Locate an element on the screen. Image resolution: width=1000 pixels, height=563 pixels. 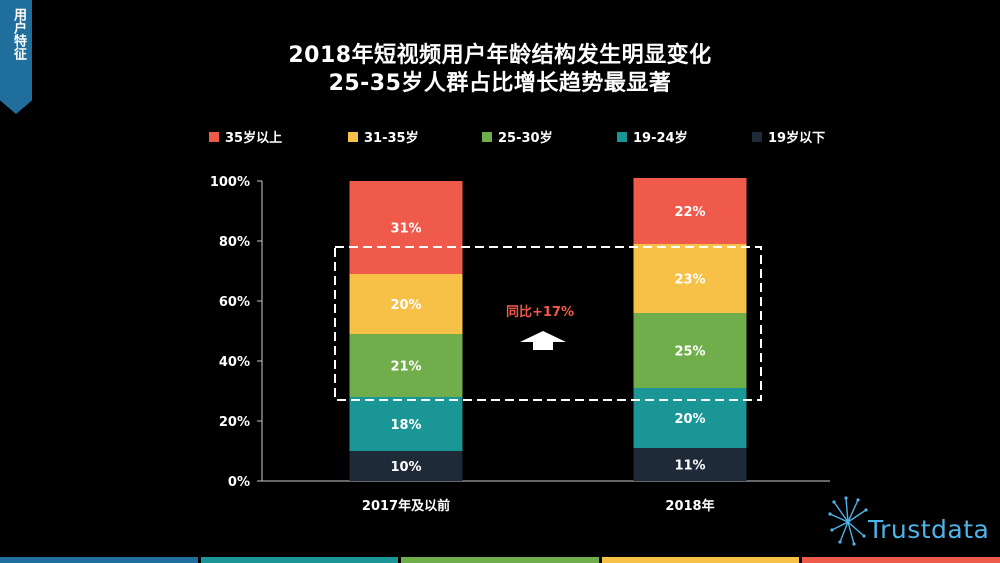
bottom-color-stripes is located at coordinates (500, 560).